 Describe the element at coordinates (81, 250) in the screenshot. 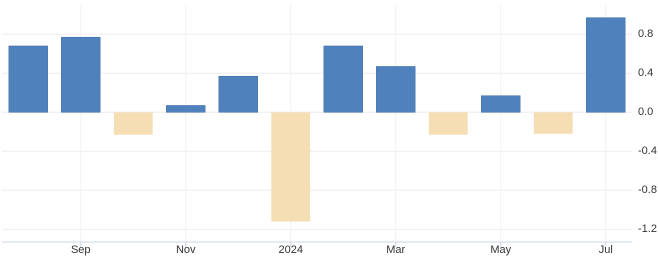

I see `x-tick-label: Sep` at that location.